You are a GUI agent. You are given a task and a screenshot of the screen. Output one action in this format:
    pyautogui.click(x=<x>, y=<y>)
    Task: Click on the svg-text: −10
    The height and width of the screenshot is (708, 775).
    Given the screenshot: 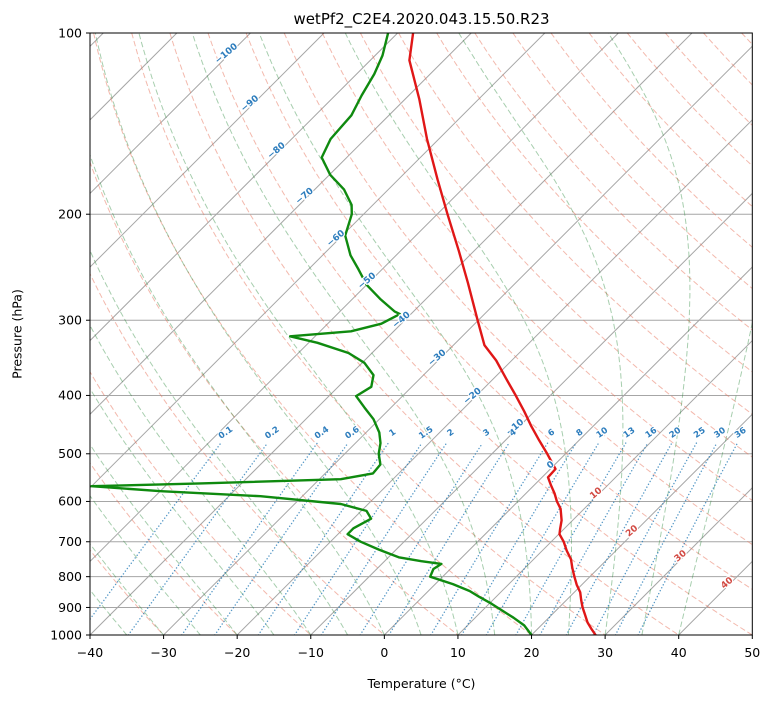 What is the action you would take?
    pyautogui.click(x=311, y=652)
    